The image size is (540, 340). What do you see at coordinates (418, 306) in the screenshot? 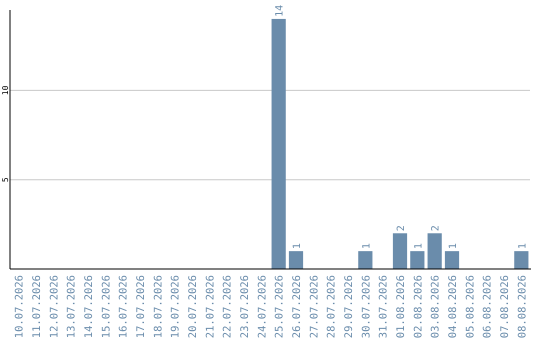
I see `x-tick-label: 02.08.2026` at bounding box center [418, 306].